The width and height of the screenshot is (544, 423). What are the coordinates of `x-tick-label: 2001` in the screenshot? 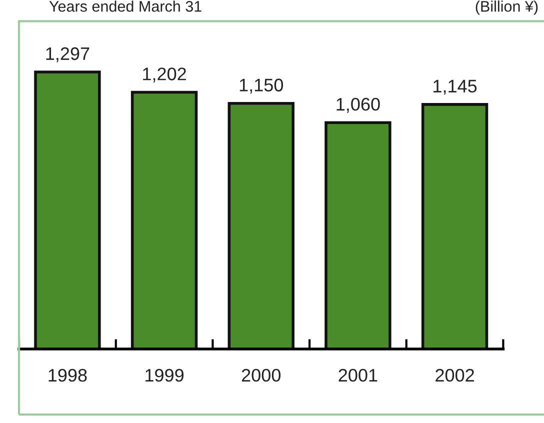 It's located at (358, 375).